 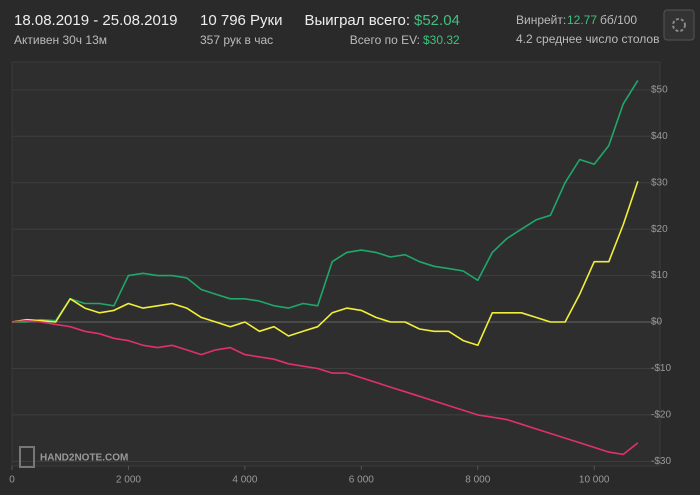 What do you see at coordinates (357, 20) in the screenshot?
I see `won-label: Выиграл всего:` at bounding box center [357, 20].